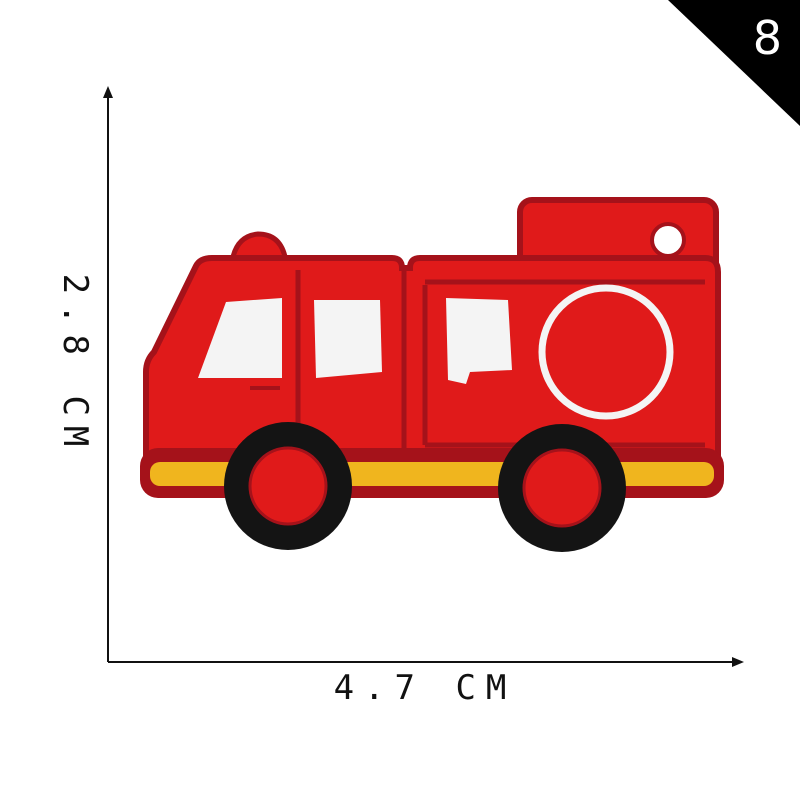 The height and width of the screenshot is (800, 800). I want to click on width-label: 4.7 CM, so click(425, 688).